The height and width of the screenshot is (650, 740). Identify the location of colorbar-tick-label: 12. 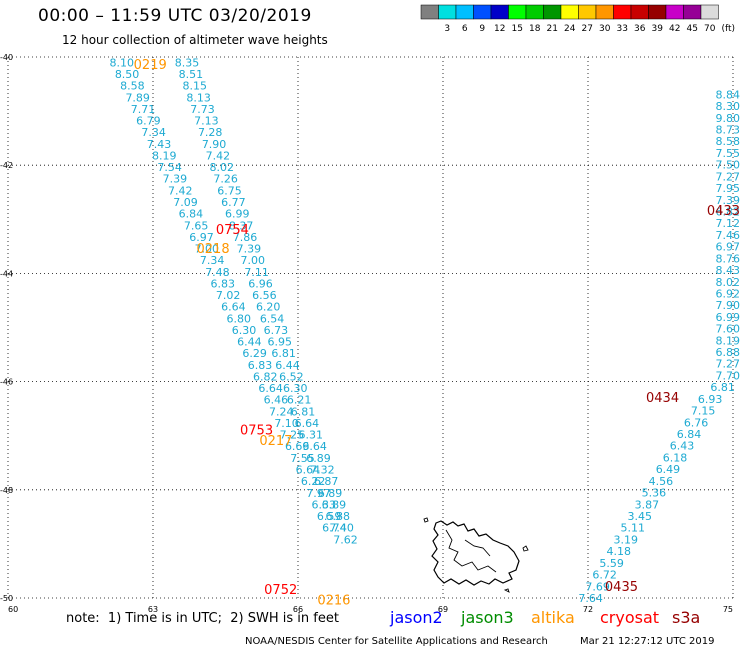
(499, 29).